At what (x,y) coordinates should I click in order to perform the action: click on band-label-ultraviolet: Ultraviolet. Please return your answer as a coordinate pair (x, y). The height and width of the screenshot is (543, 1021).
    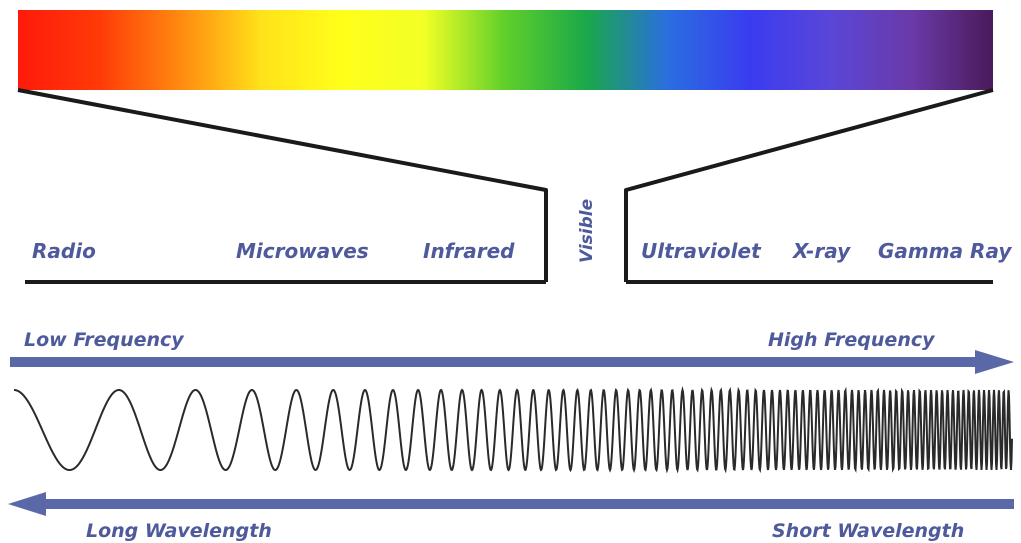
    Looking at the image, I should click on (701, 251).